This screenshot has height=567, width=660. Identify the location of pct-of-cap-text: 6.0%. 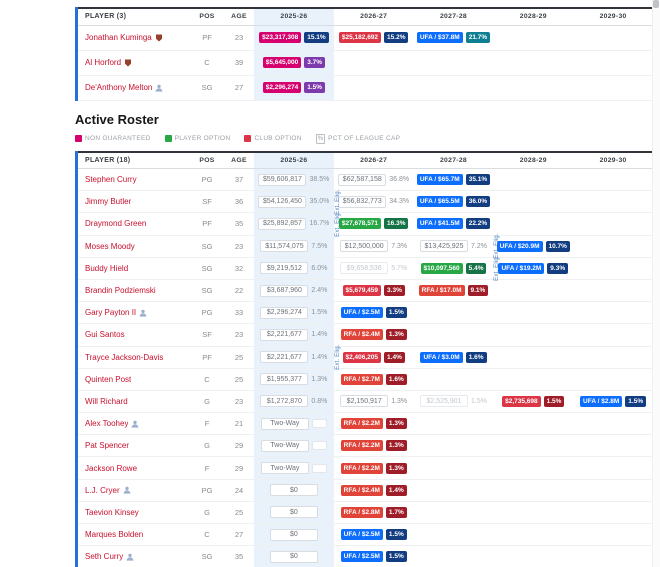
(319, 268).